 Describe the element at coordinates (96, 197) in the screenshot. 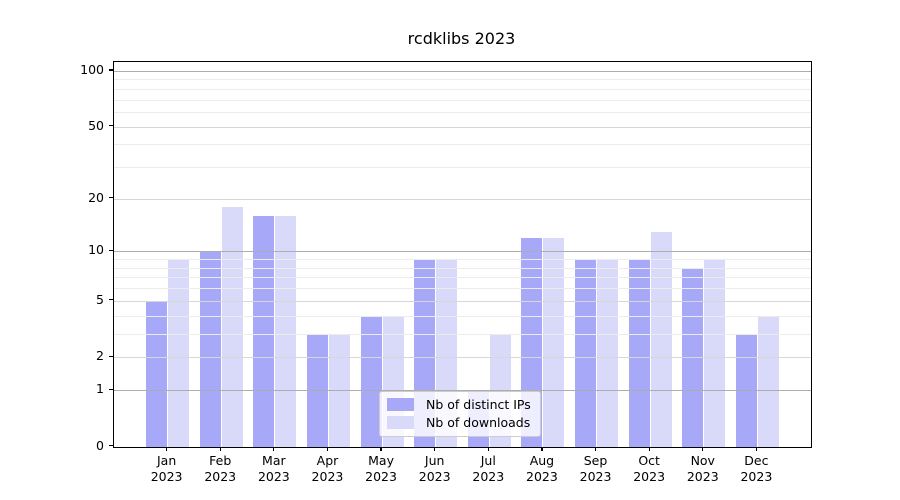

I see `y-tick-label: 20` at that location.